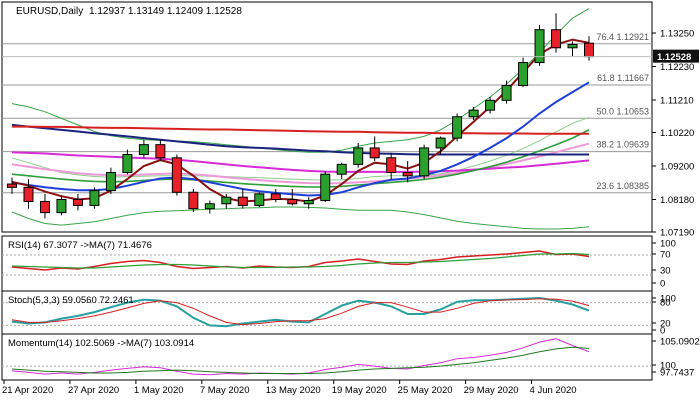 This screenshot has width=700, height=400. I want to click on price-tick-label: 1.13250, so click(677, 34).